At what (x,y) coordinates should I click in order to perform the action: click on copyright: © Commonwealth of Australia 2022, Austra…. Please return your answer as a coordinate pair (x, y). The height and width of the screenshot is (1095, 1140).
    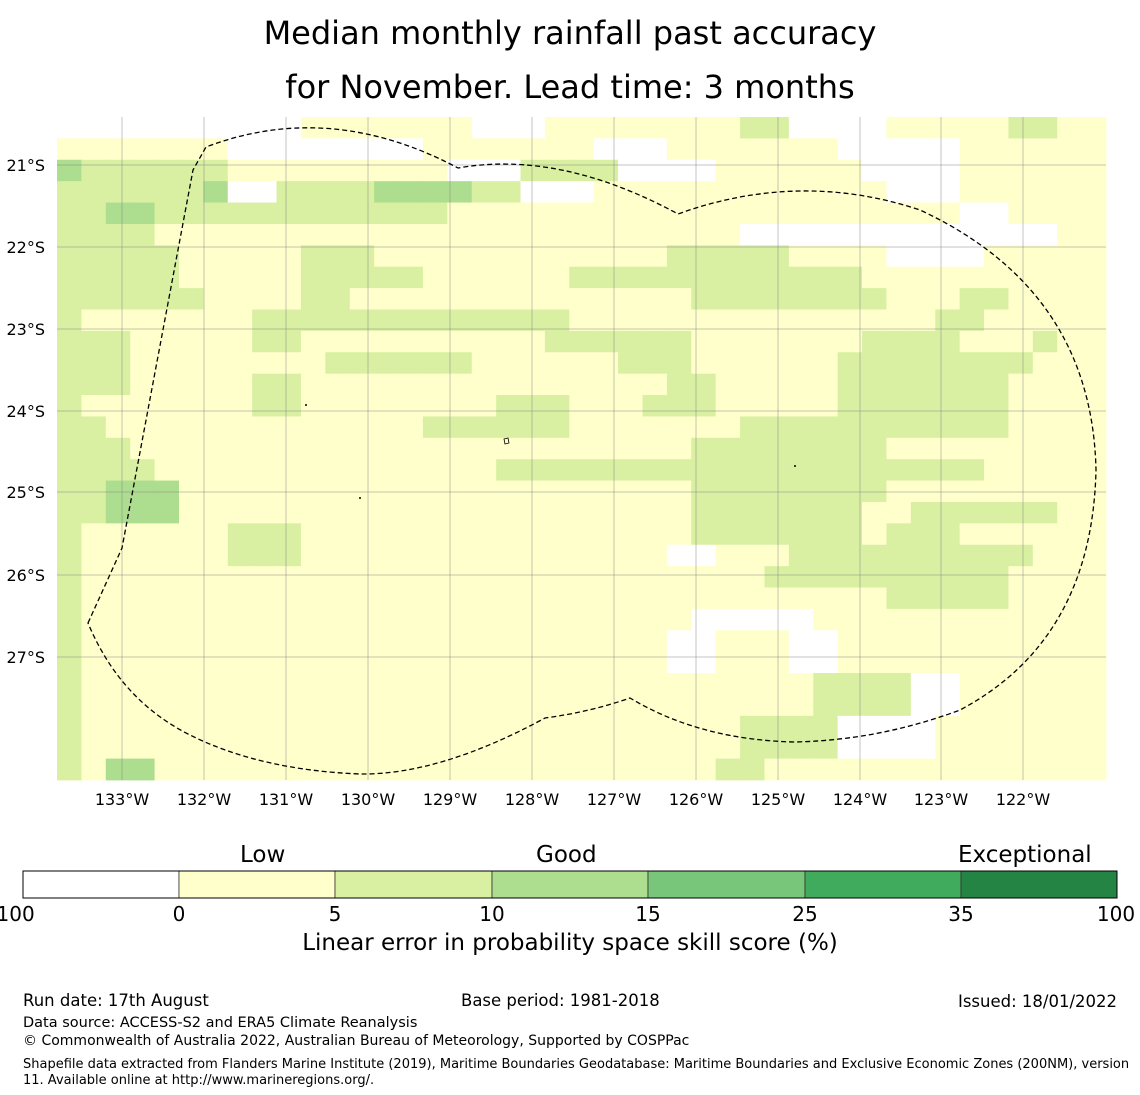
    Looking at the image, I should click on (356, 1041).